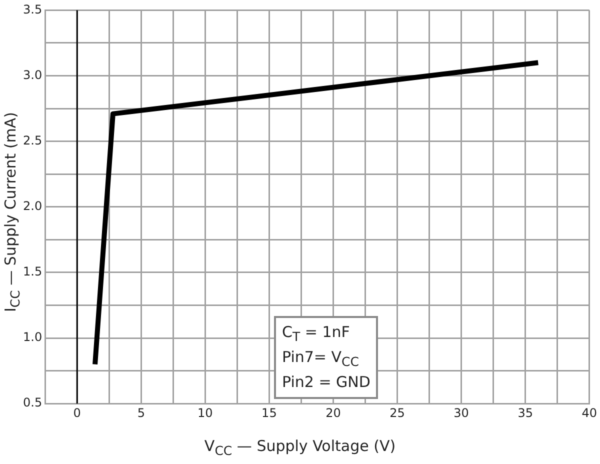  I want to click on x-tick-label: 20, so click(333, 413).